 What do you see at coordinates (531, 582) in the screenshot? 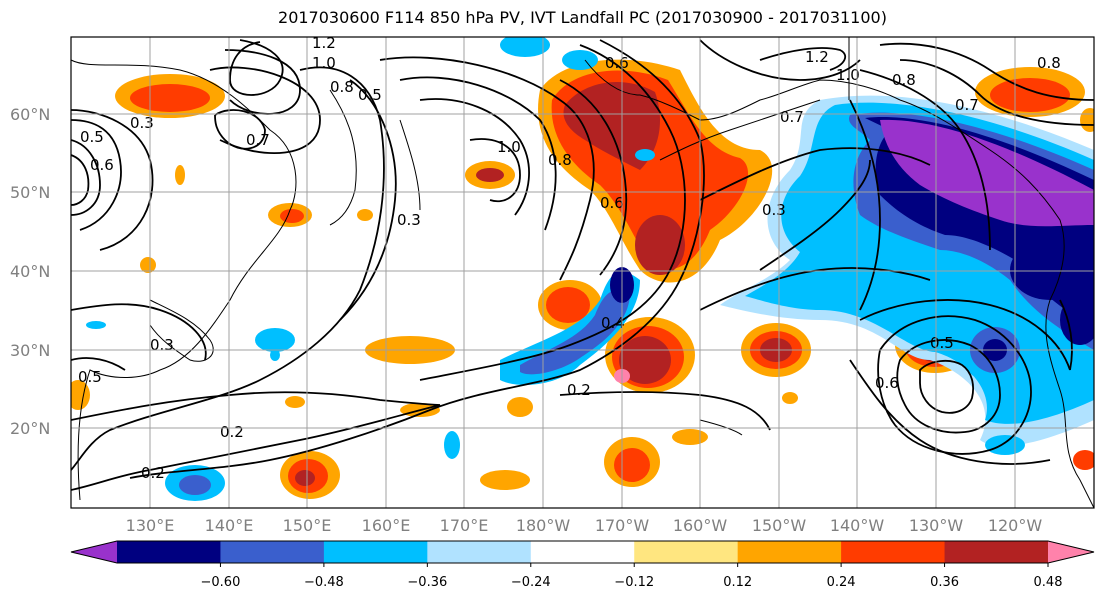
I see `colorbar-tick-label: −0.24` at bounding box center [531, 582].